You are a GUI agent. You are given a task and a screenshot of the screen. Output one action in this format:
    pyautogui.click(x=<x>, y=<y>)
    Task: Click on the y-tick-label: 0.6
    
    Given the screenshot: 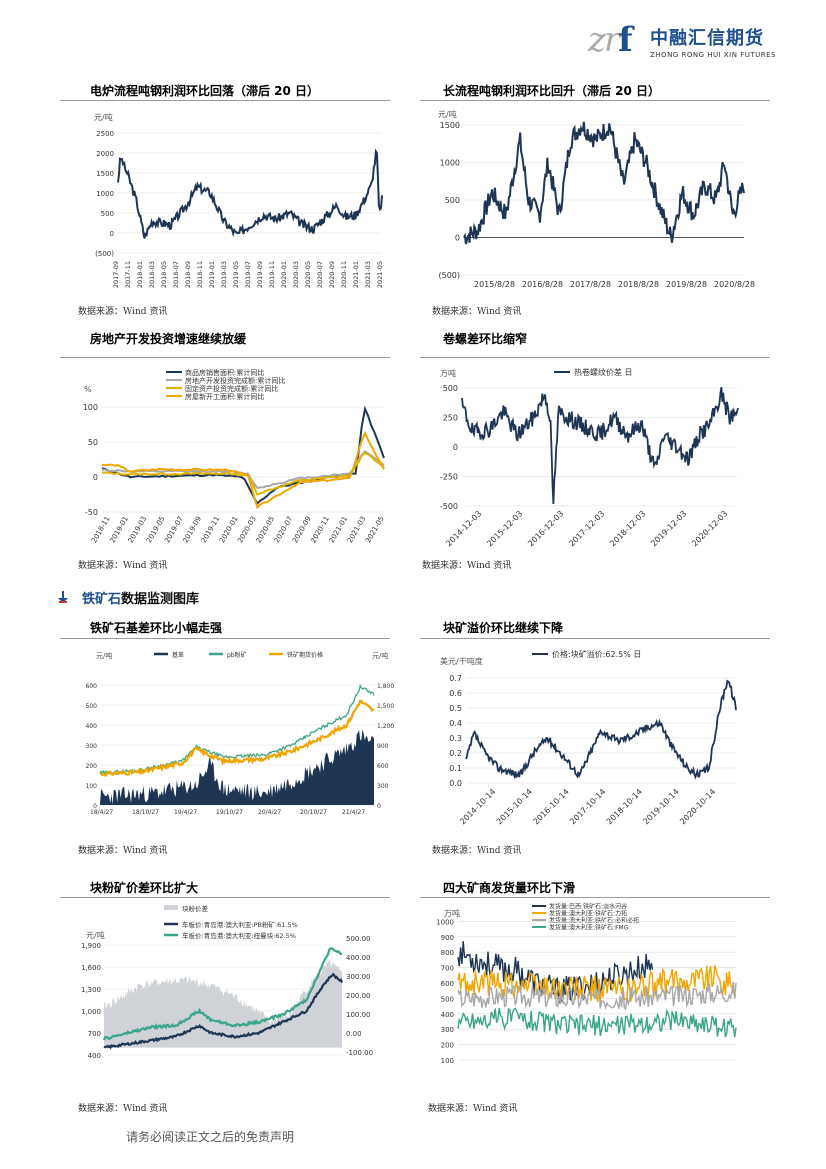 What is the action you would take?
    pyautogui.click(x=455, y=693)
    